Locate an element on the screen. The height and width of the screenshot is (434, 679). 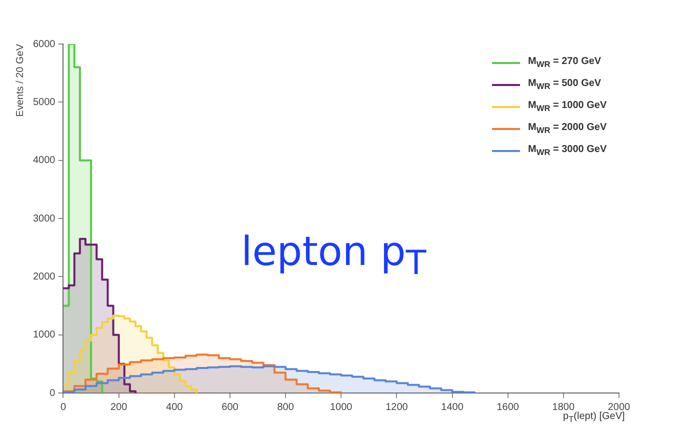
x-tick-label: 1400 is located at coordinates (452, 407).